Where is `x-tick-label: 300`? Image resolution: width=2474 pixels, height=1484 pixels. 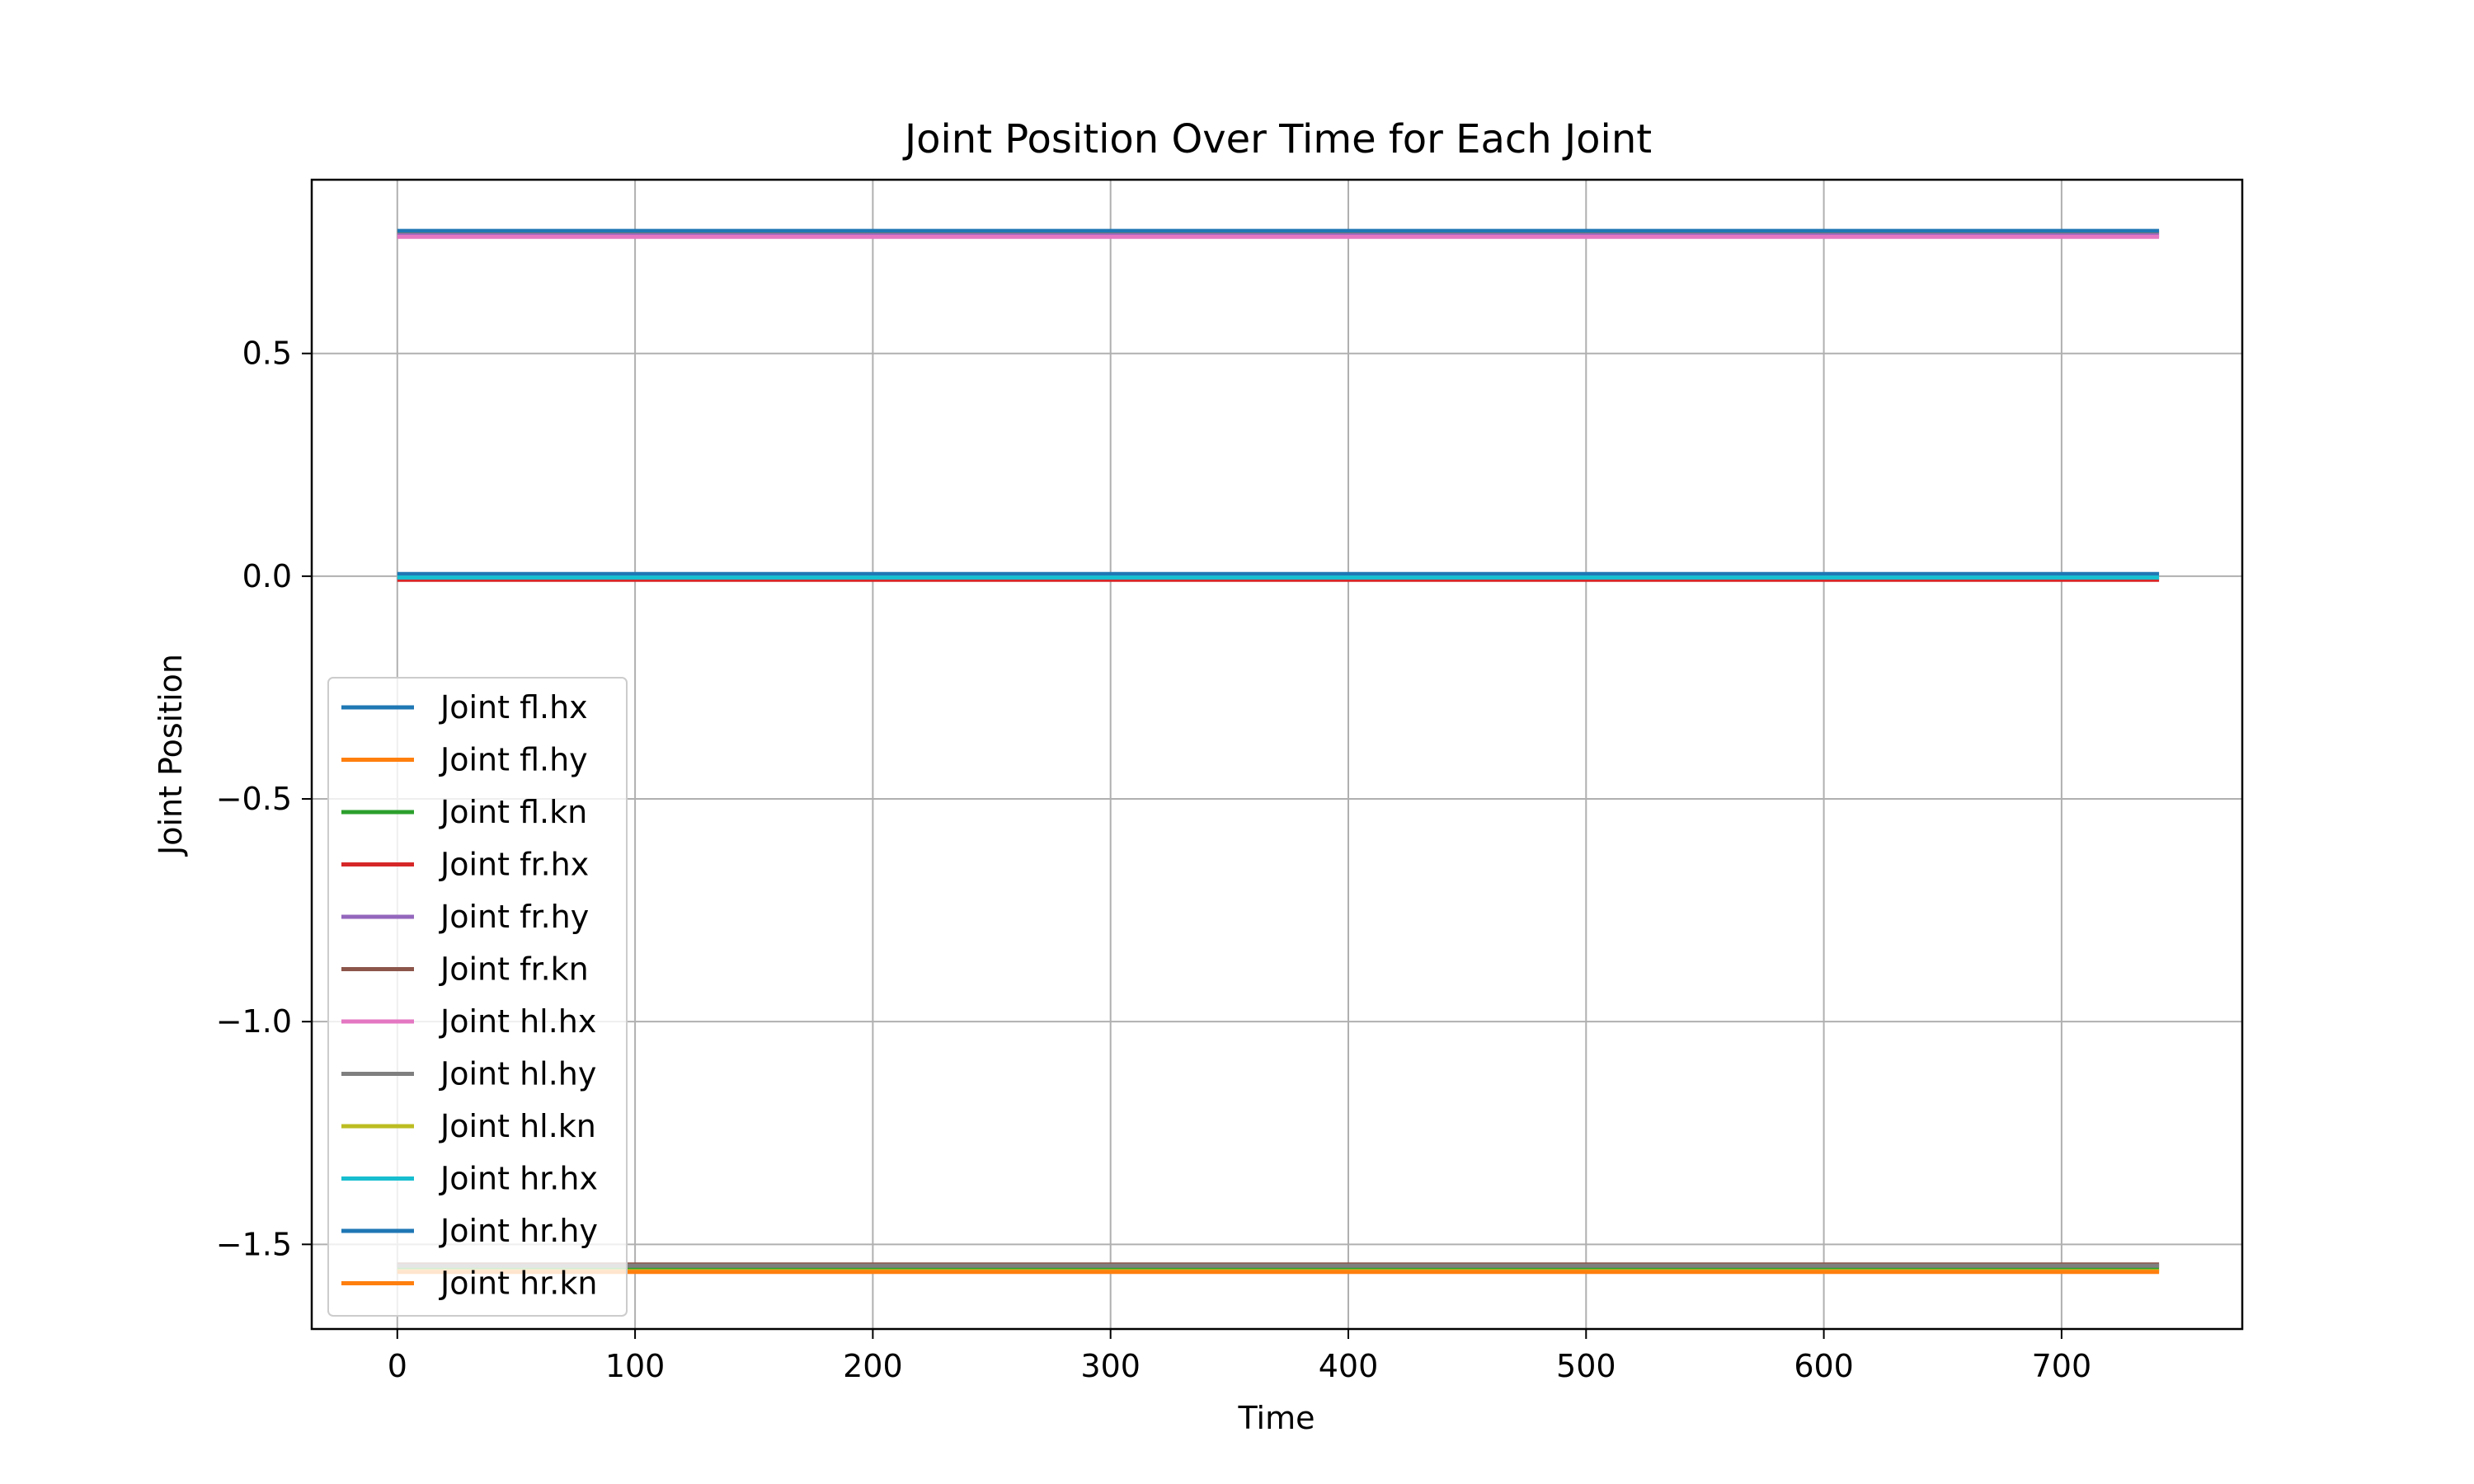
x-tick-label: 300 is located at coordinates (1110, 1366).